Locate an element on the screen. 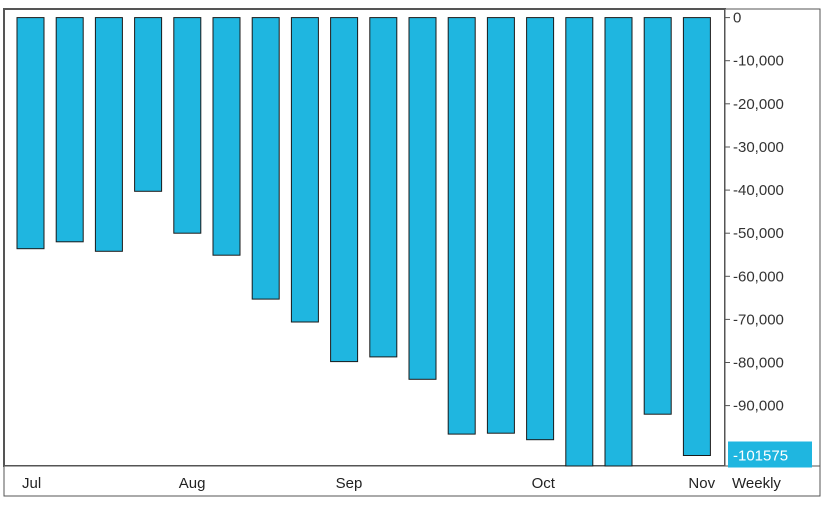 The width and height of the screenshot is (824, 505). last-value-badge: -101575 is located at coordinates (770, 454).